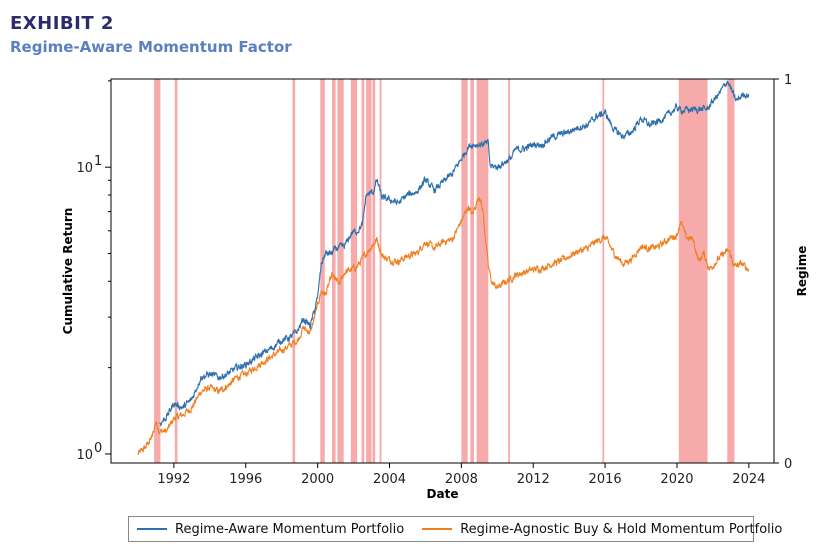 This screenshot has height=553, width=827. Describe the element at coordinates (98, 448) in the screenshot. I see `y-tick-exponent: 0` at that location.